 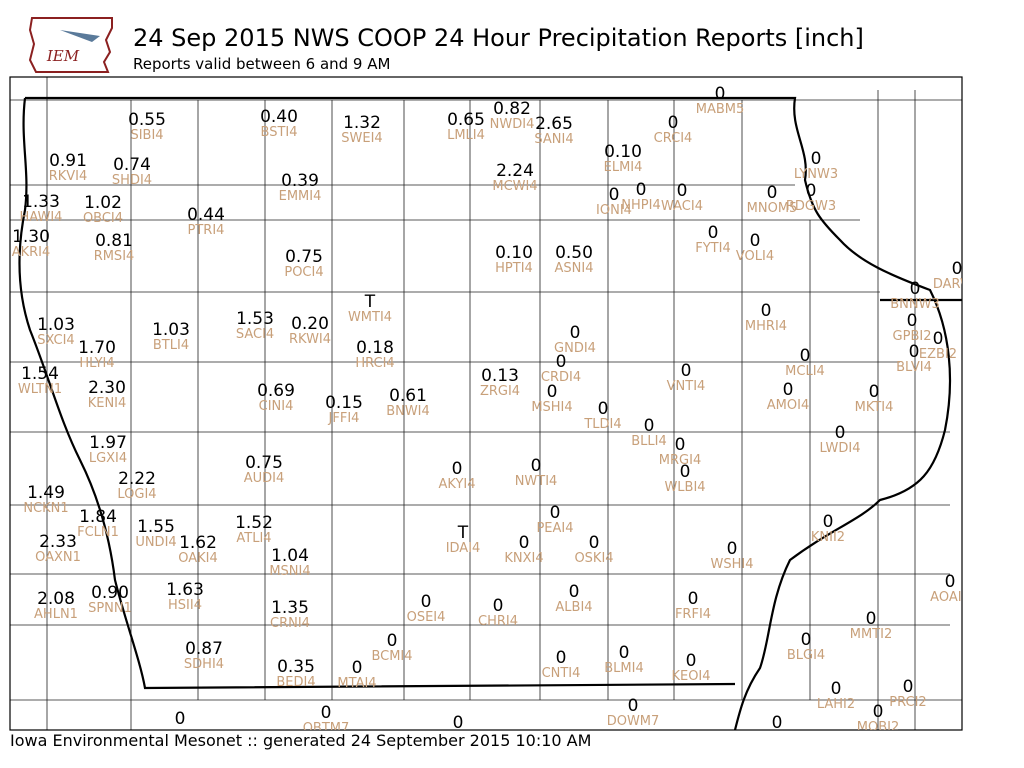 I want to click on station-value: 0.13, so click(x=500, y=376).